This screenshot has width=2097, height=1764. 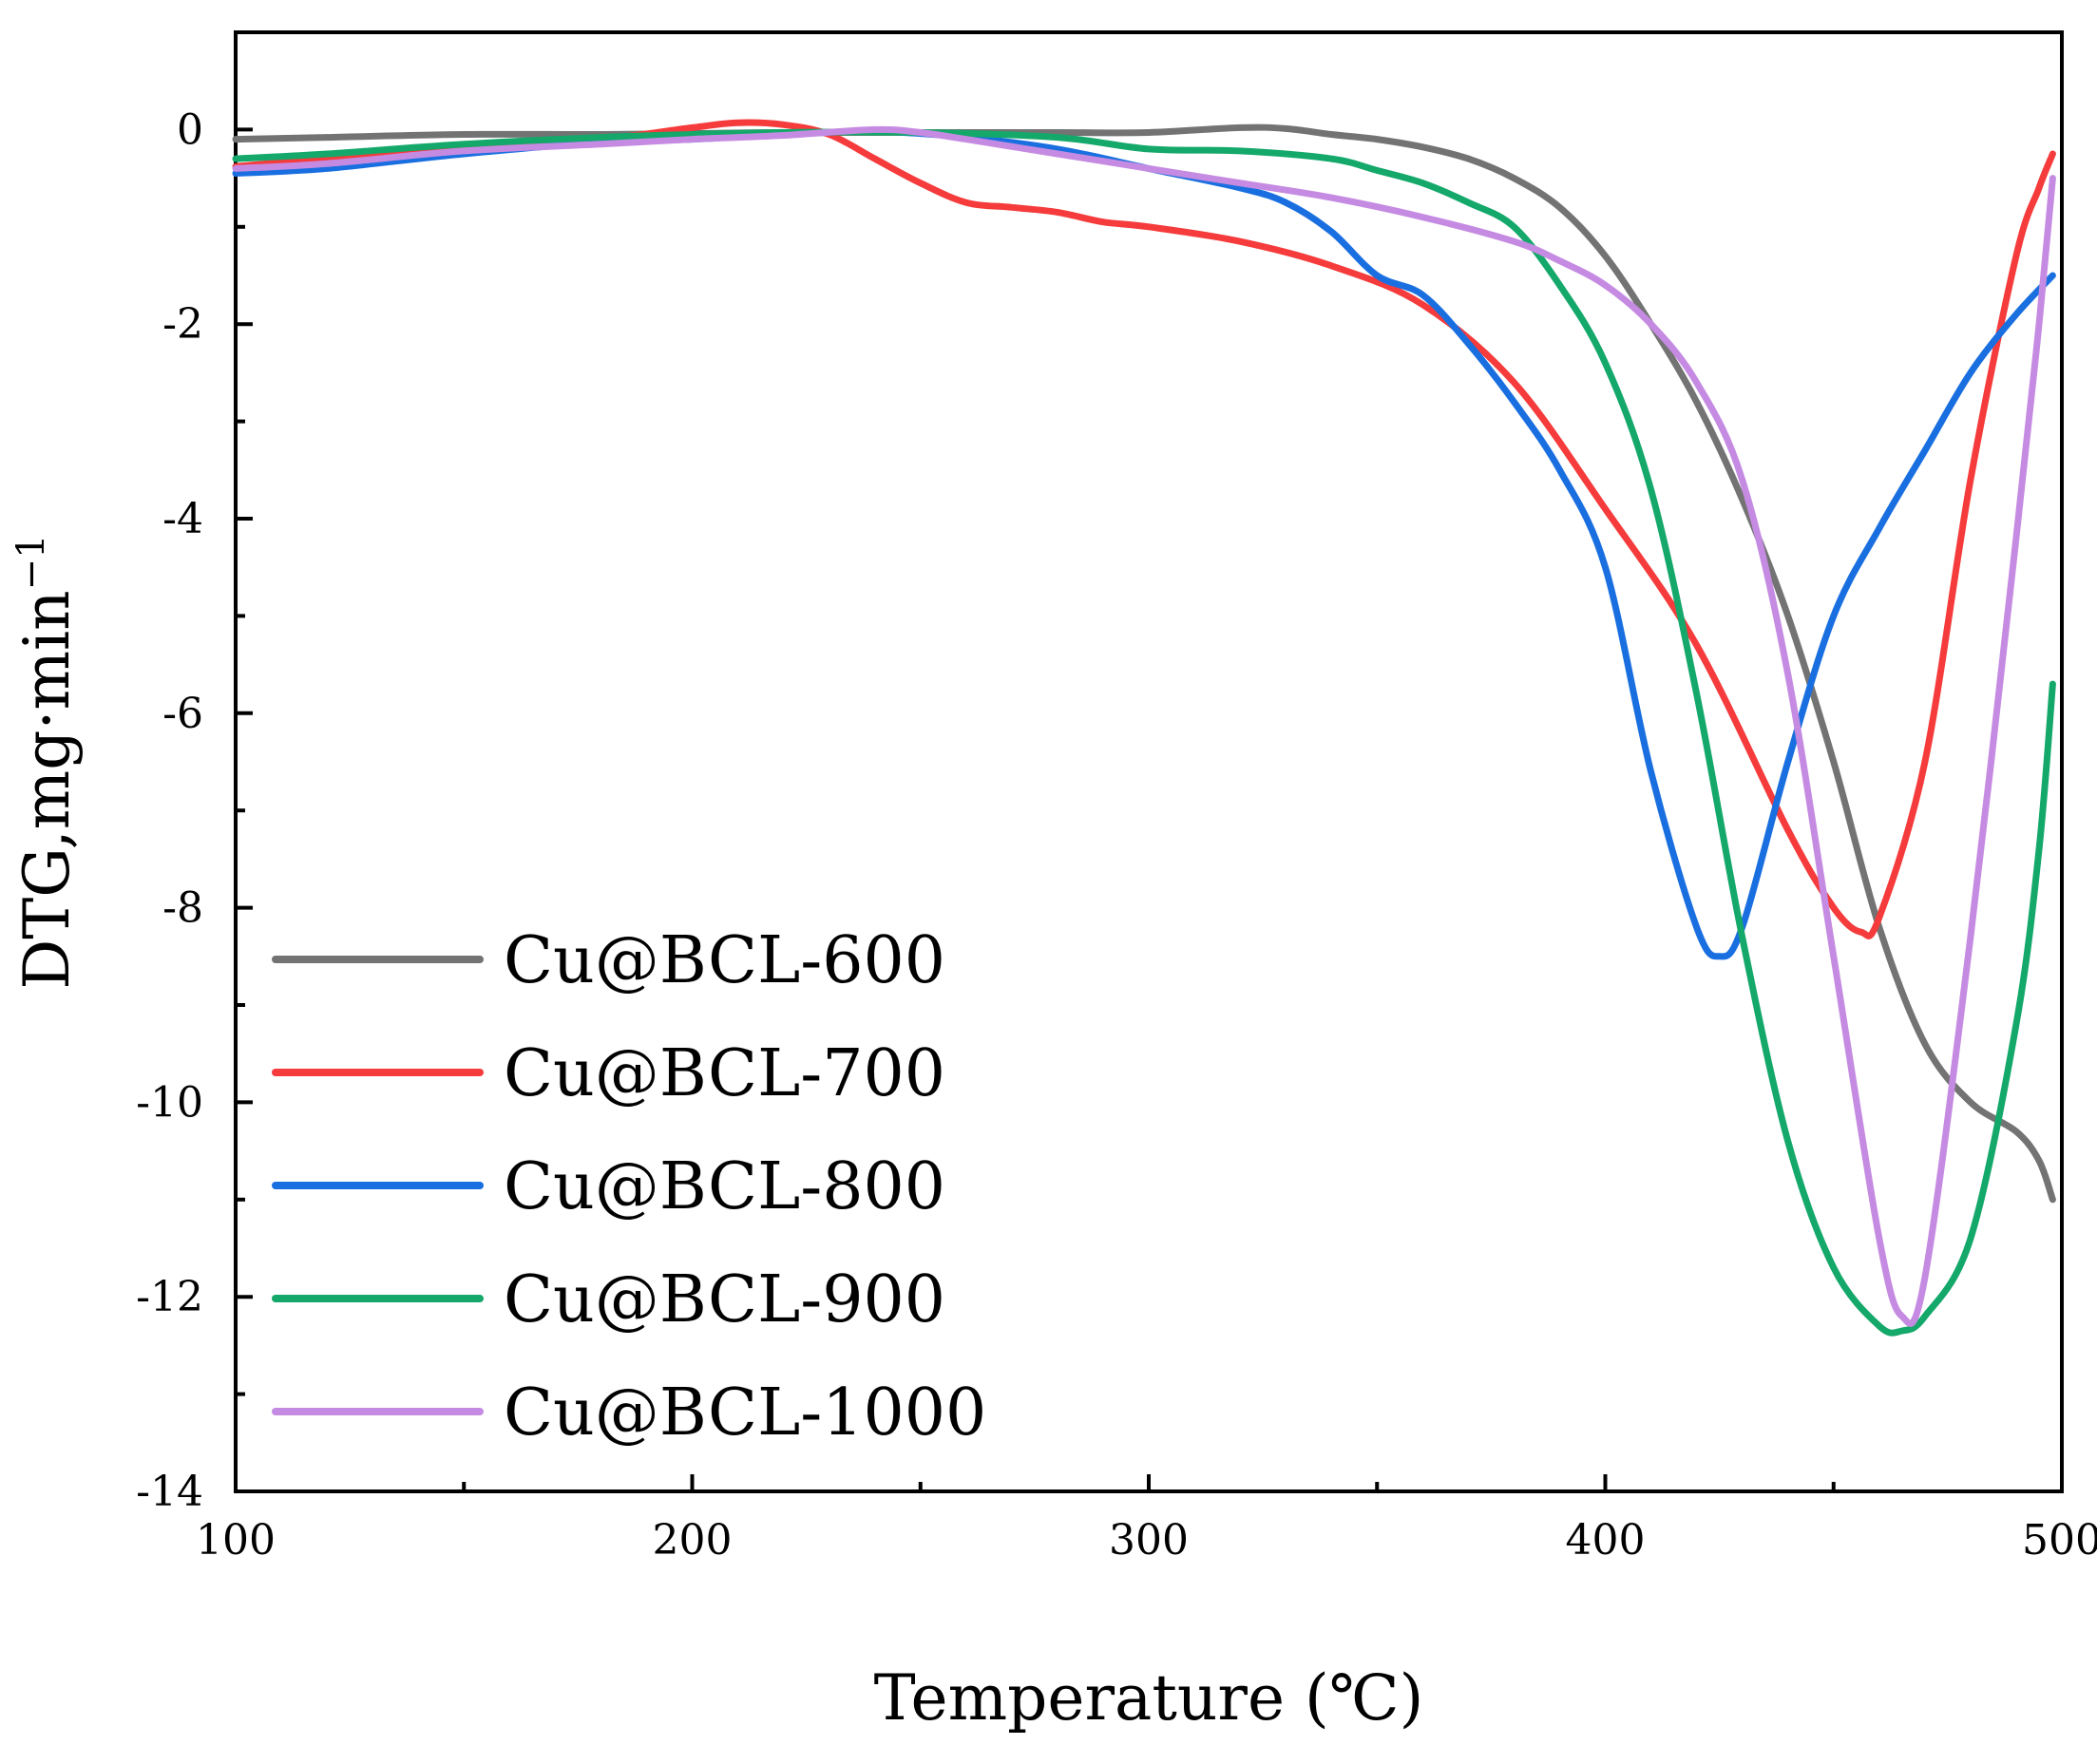 What do you see at coordinates (1149, 1541) in the screenshot?
I see `x-tick-label: 300` at bounding box center [1149, 1541].